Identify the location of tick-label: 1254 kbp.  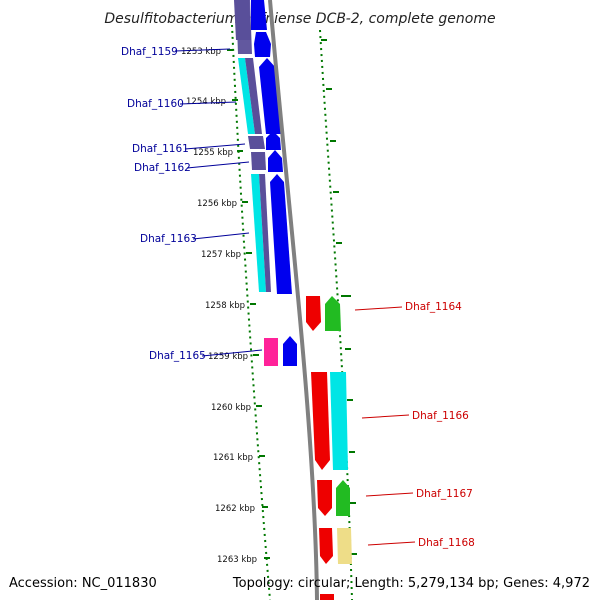
(206, 102).